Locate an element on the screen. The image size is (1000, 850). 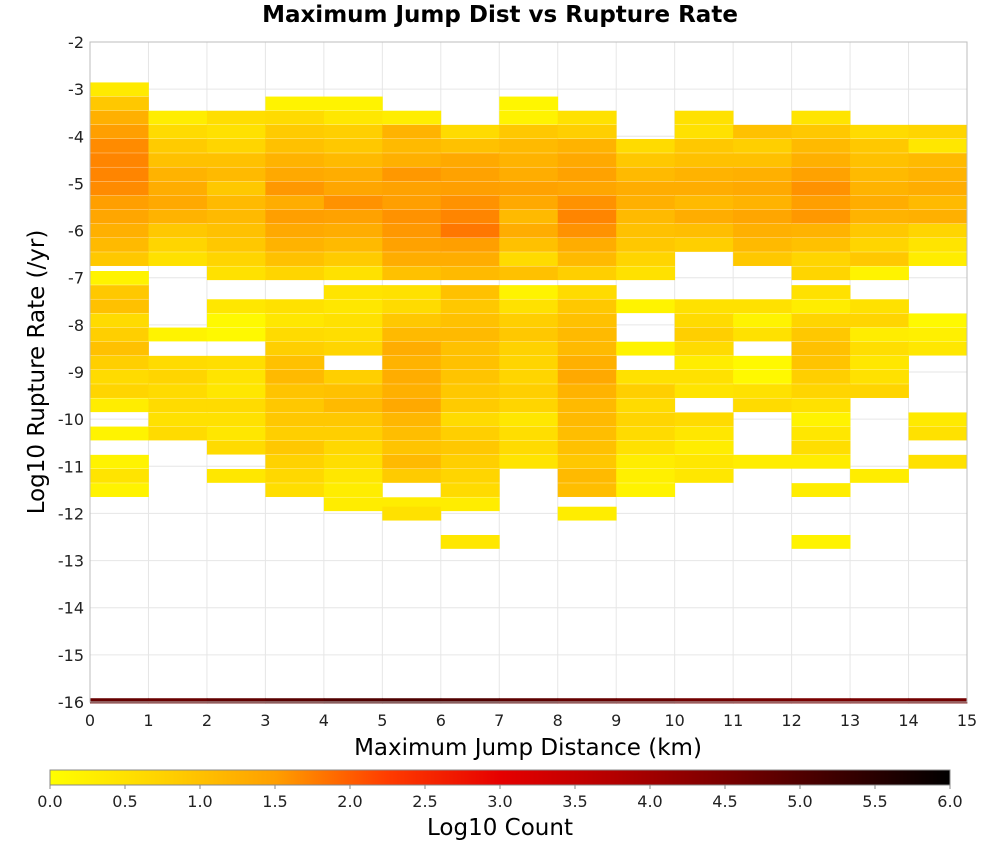
x-tick-label: 11 is located at coordinates (733, 720).